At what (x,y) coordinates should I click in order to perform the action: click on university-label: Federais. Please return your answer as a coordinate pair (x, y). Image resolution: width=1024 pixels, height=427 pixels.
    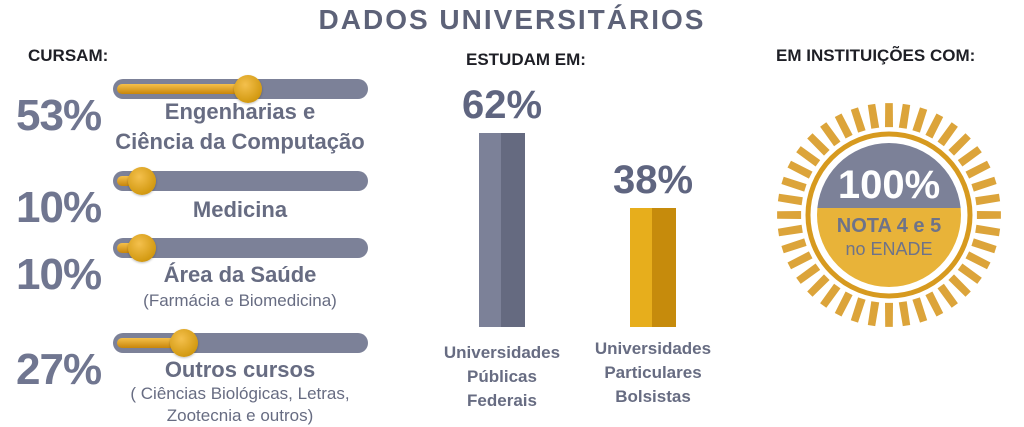
    Looking at the image, I should click on (502, 400).